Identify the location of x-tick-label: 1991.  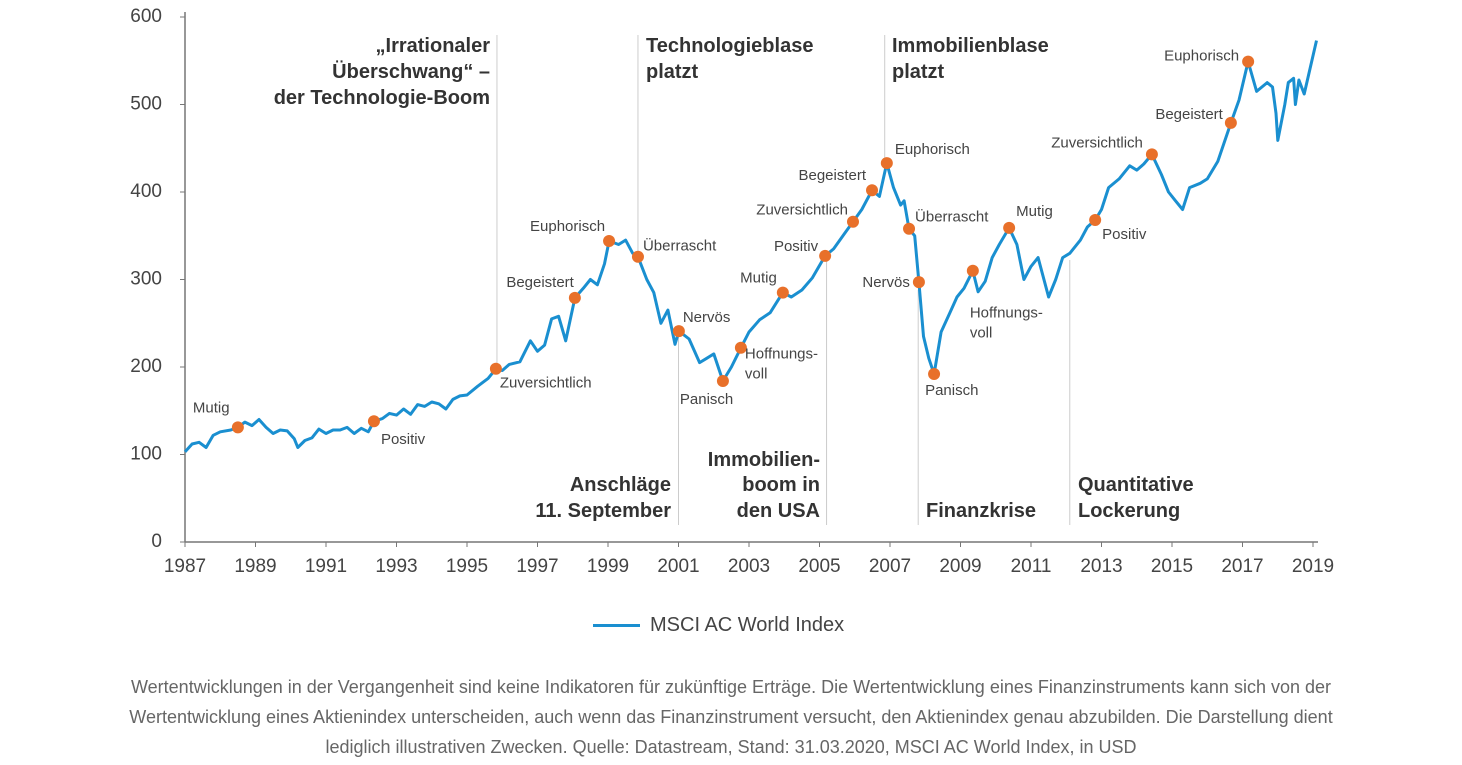
(326, 566).